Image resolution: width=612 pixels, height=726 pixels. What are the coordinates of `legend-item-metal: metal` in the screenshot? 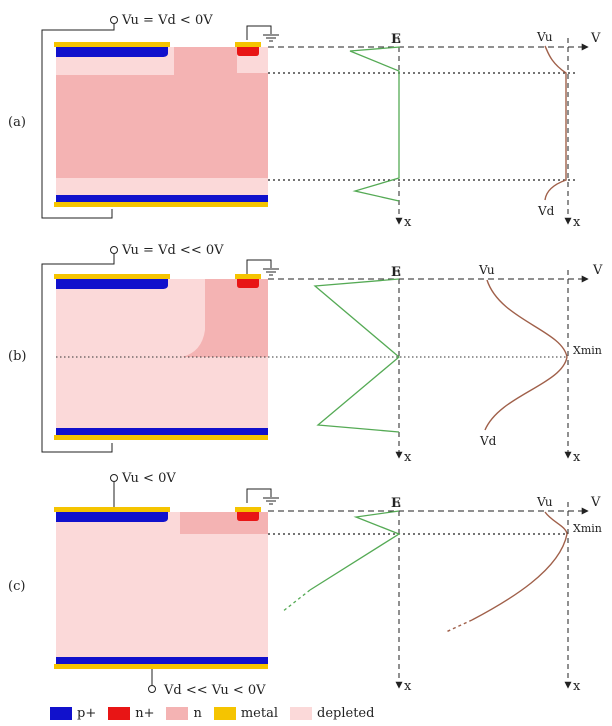 It's located at (246, 713).